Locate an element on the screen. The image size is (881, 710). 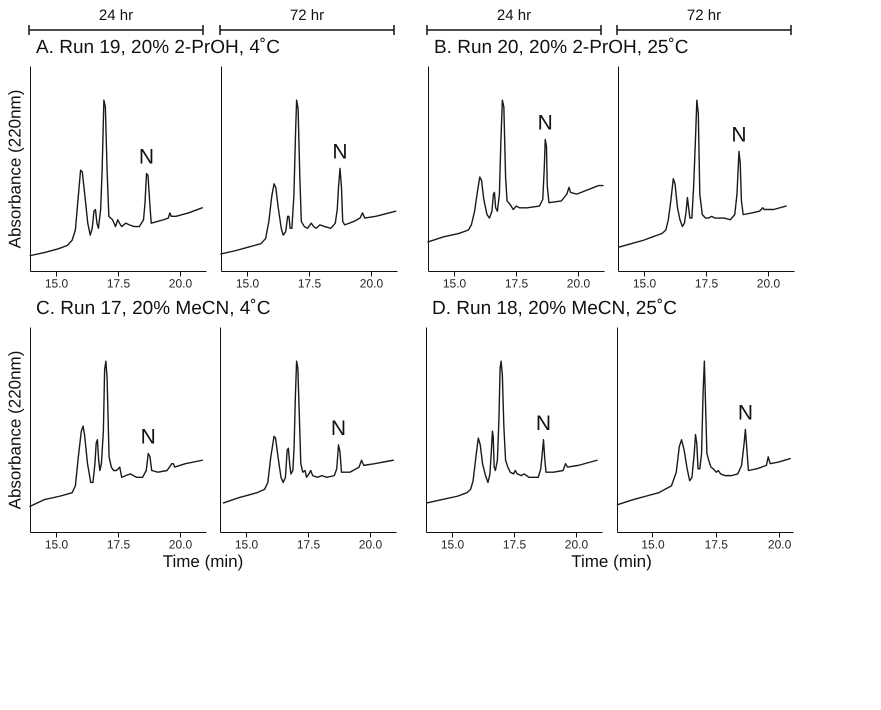
chart-title: A. Run 19, 20% 2-PrOH, 4˚C is located at coordinates (158, 48).